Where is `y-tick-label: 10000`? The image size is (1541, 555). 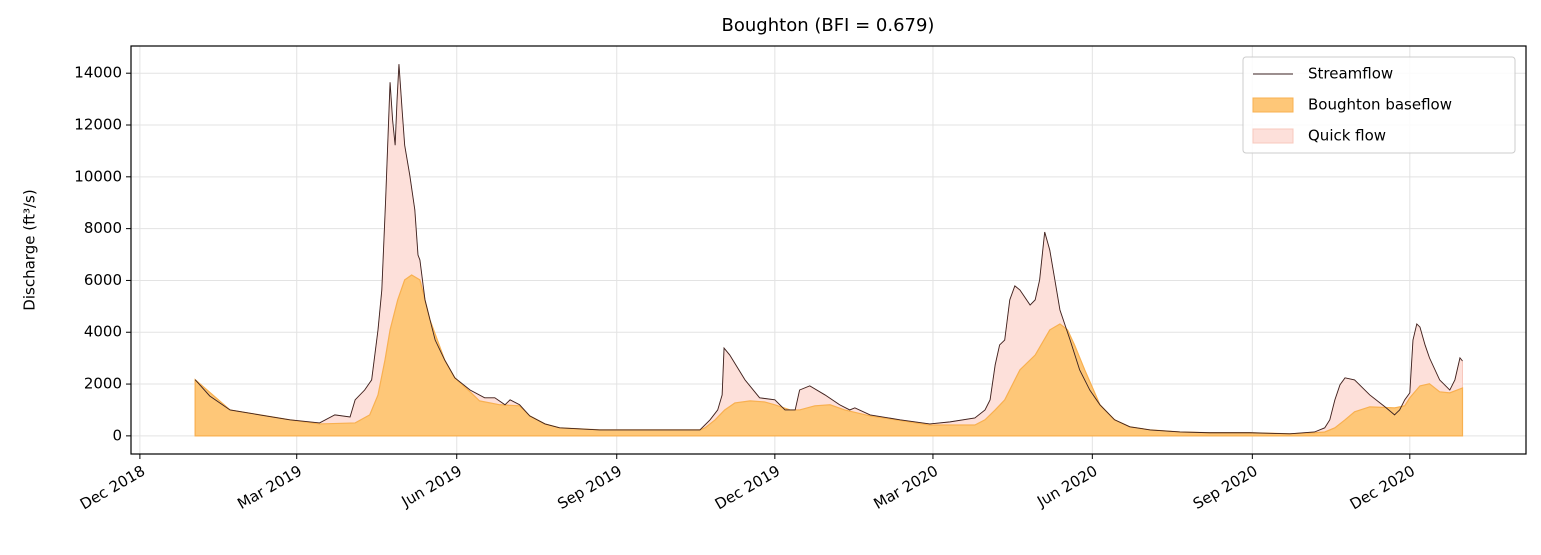
y-tick-label: 10000 is located at coordinates (98, 176).